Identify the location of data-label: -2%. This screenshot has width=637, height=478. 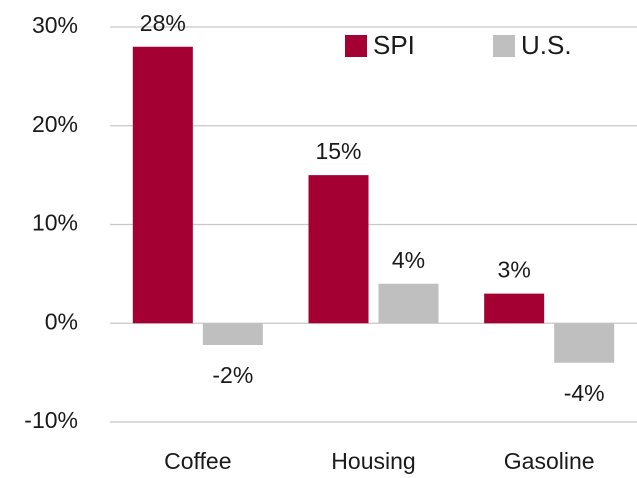
(232, 375).